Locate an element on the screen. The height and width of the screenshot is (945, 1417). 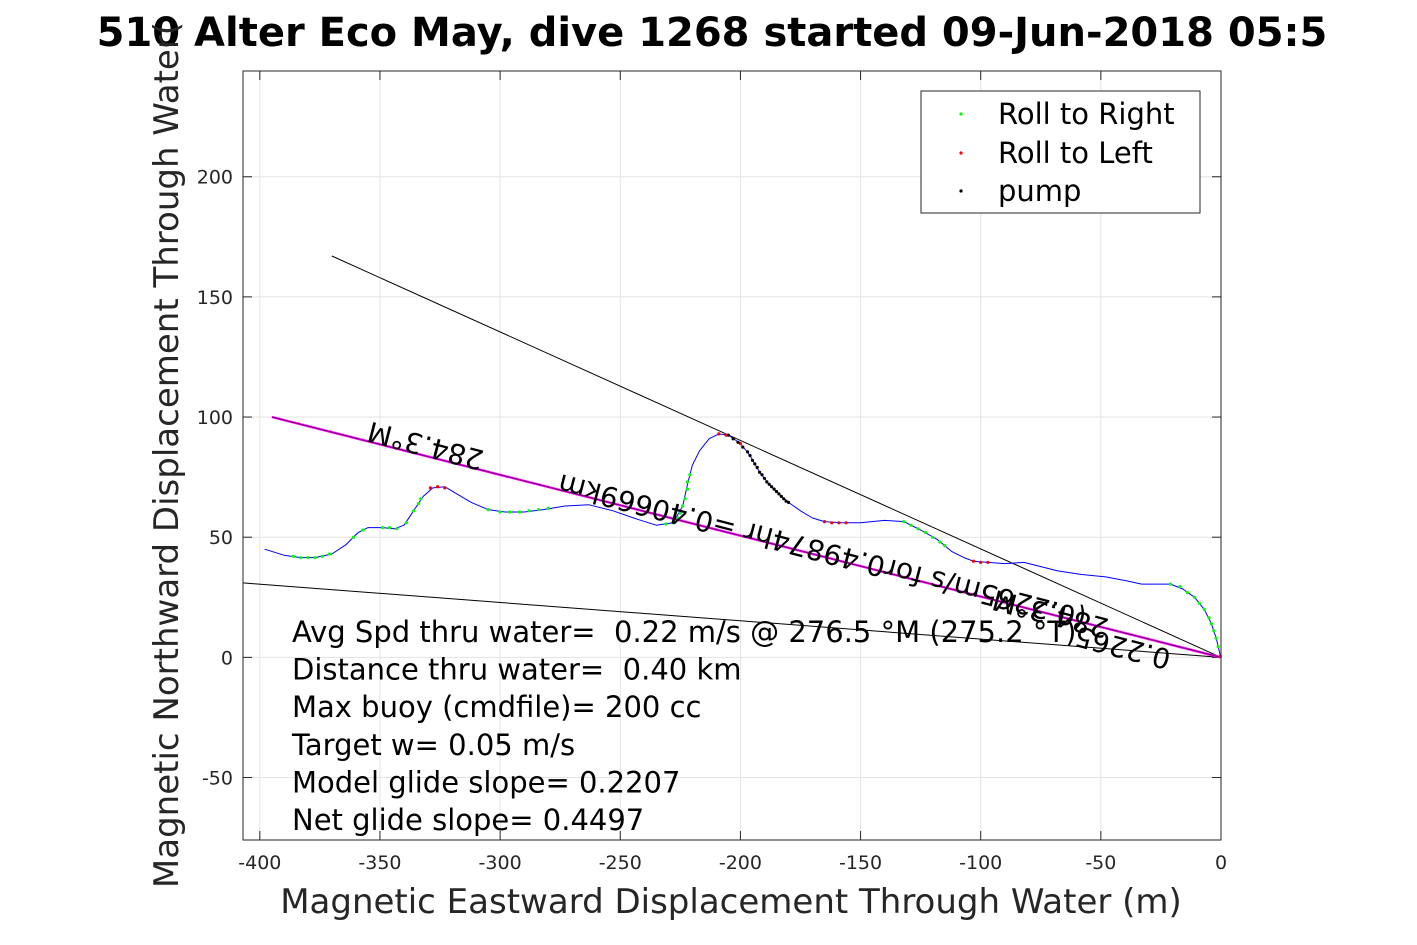
legend-marker-pump is located at coordinates (961, 191).